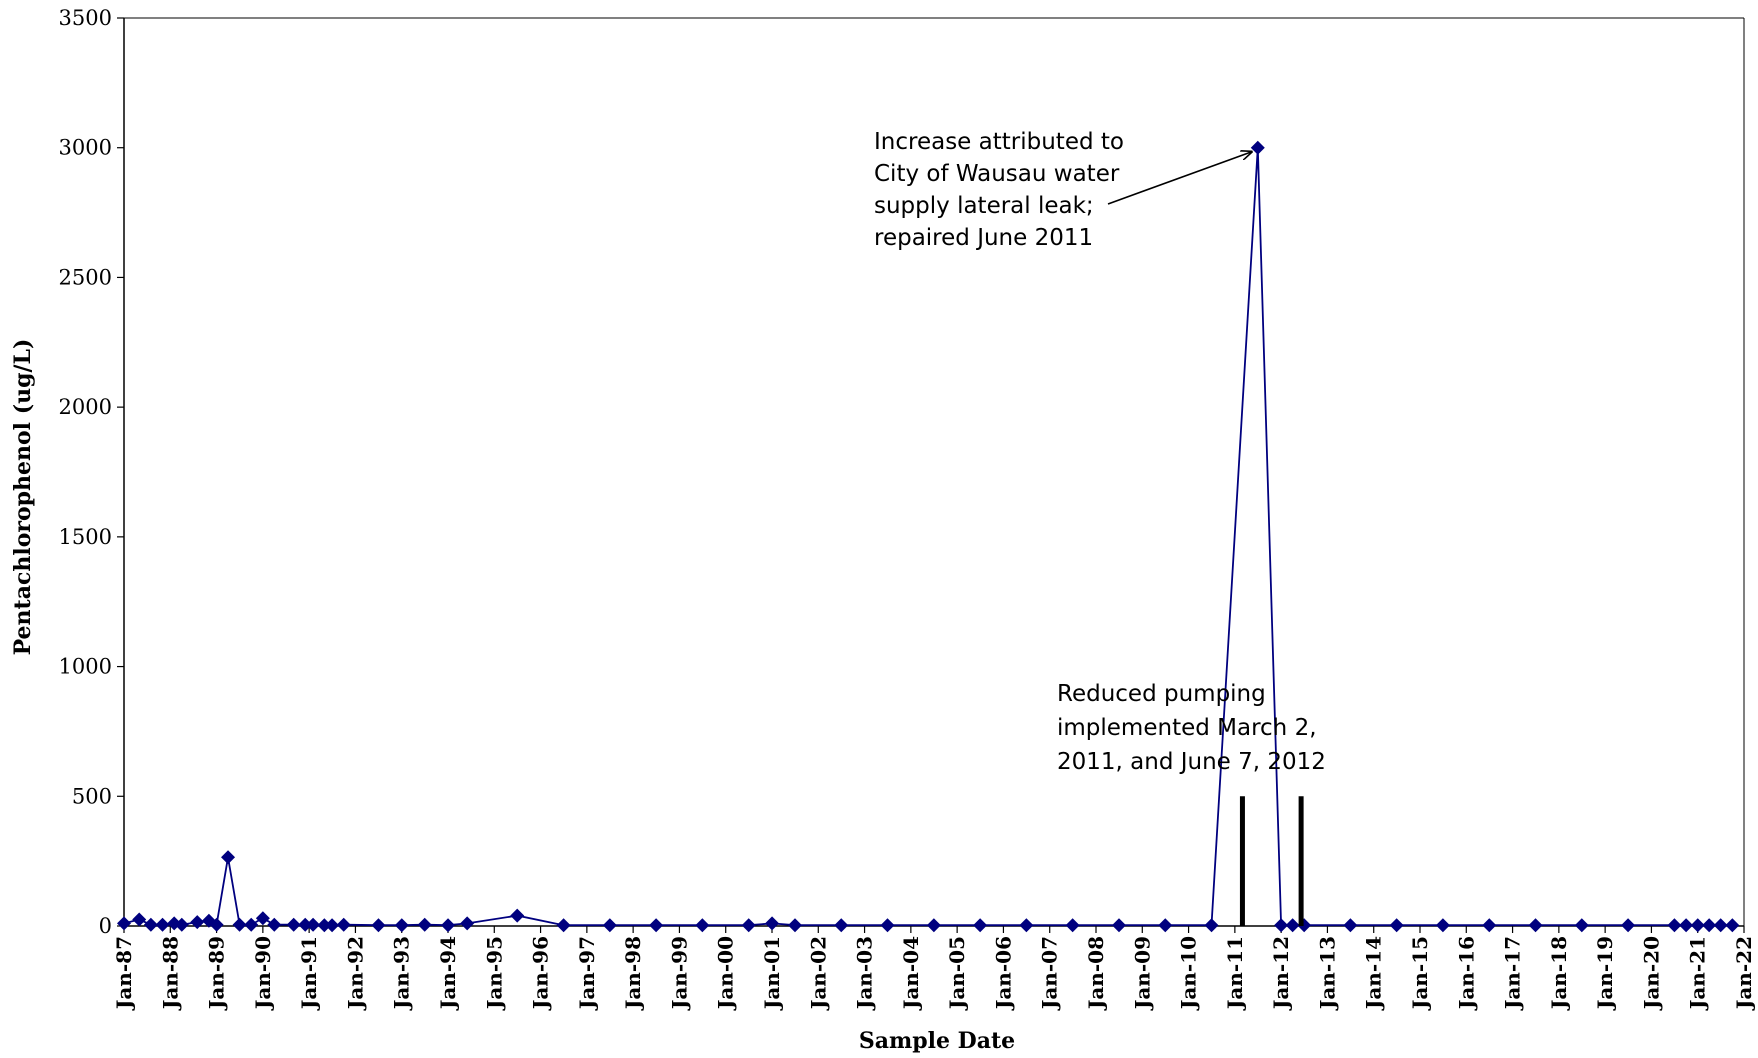 Image resolution: width=1758 pixels, height=1058 pixels. What do you see at coordinates (1327, 973) in the screenshot?
I see `x-tick-label: Jan-13` at bounding box center [1327, 973].